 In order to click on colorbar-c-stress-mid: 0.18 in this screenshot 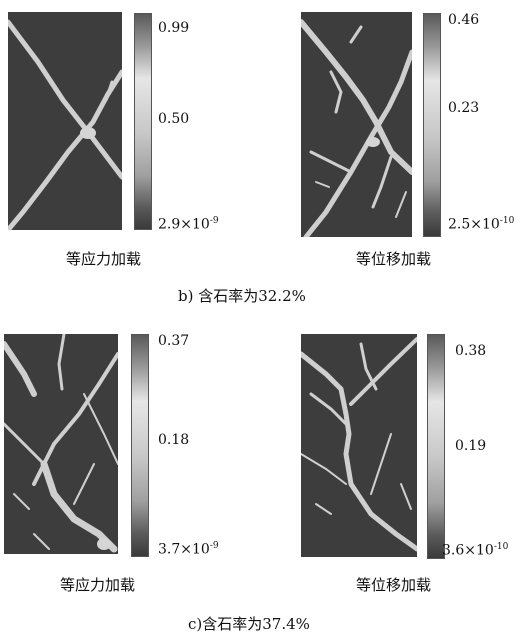, I will do `click(174, 440)`.